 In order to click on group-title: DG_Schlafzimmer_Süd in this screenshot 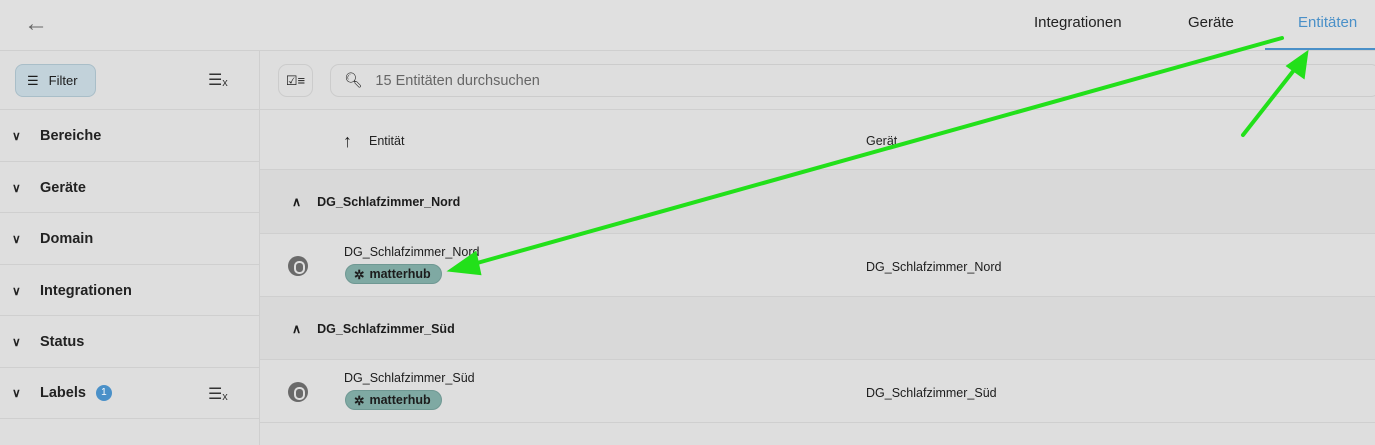, I will do `click(386, 328)`.